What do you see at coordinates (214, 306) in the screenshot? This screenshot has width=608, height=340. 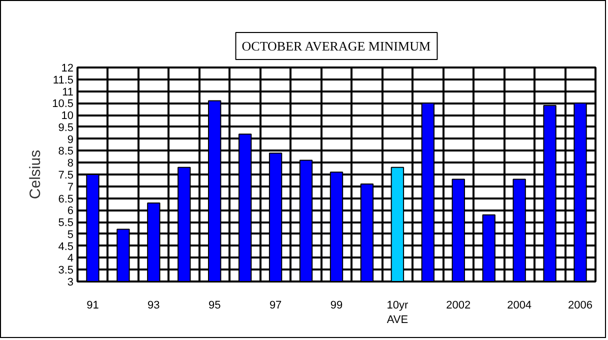 I see `x-tick-label: 95` at bounding box center [214, 306].